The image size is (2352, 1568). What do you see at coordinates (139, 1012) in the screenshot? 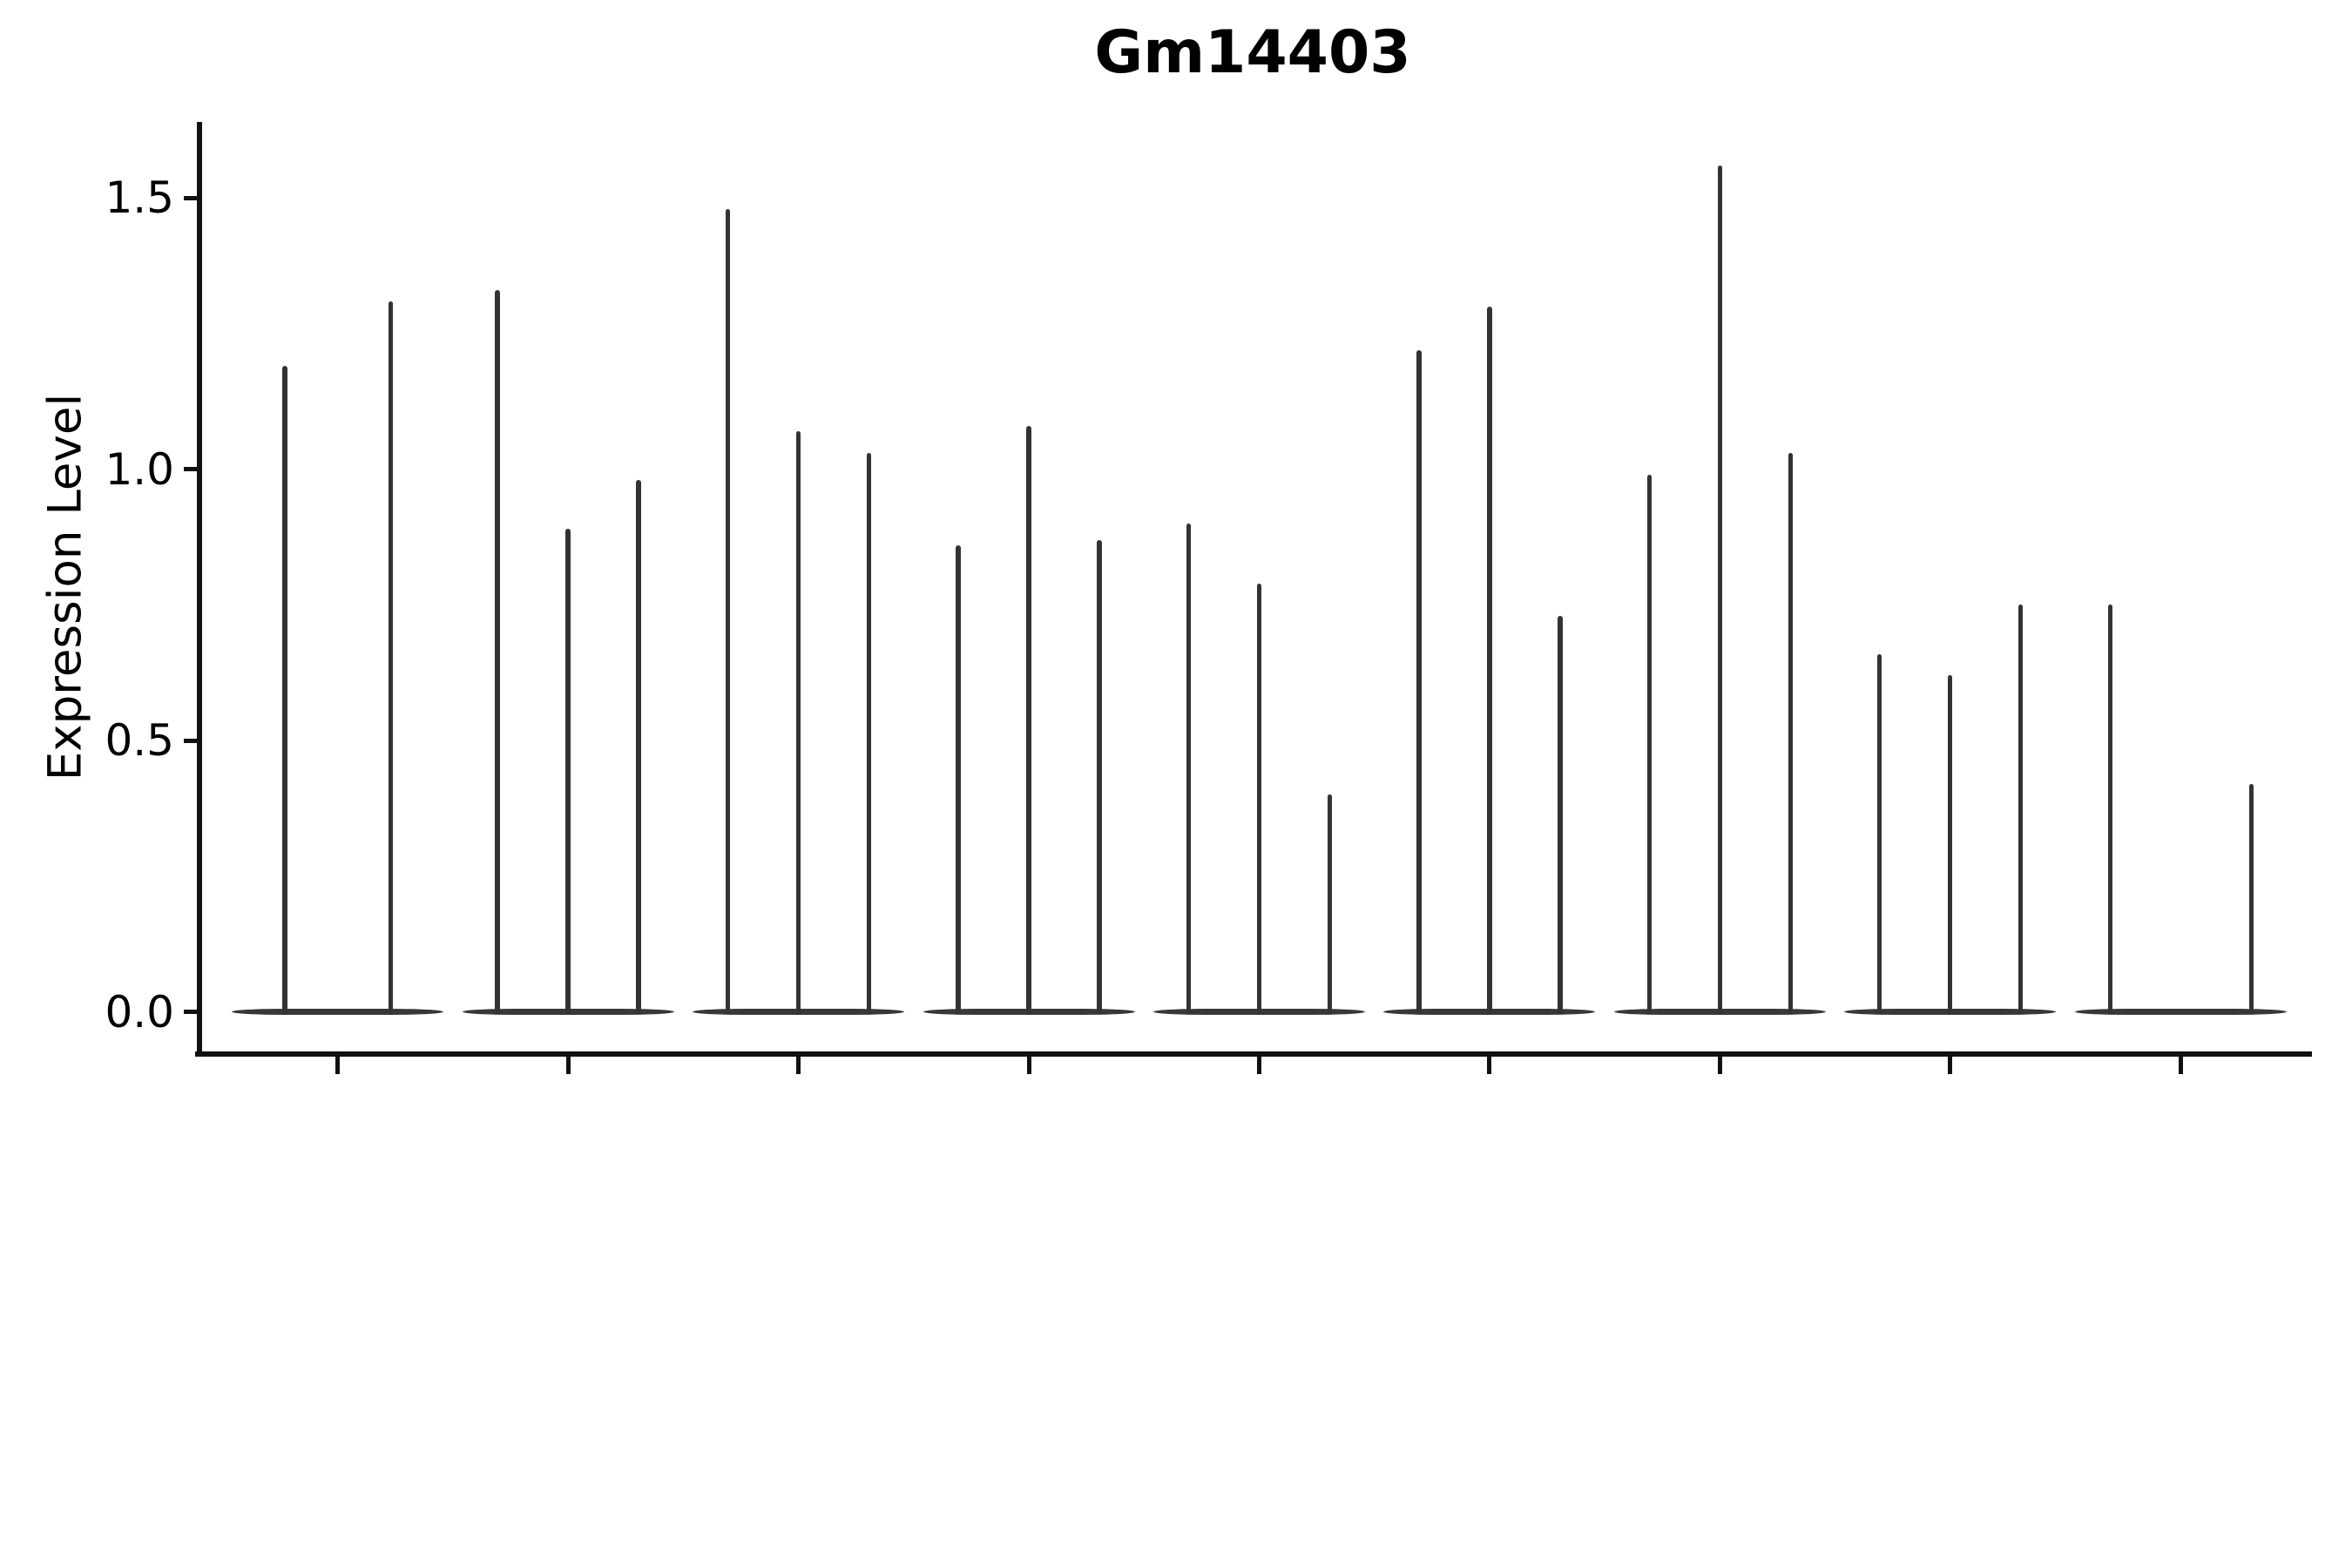
I see `y-tick-label: 0.0` at bounding box center [139, 1012].